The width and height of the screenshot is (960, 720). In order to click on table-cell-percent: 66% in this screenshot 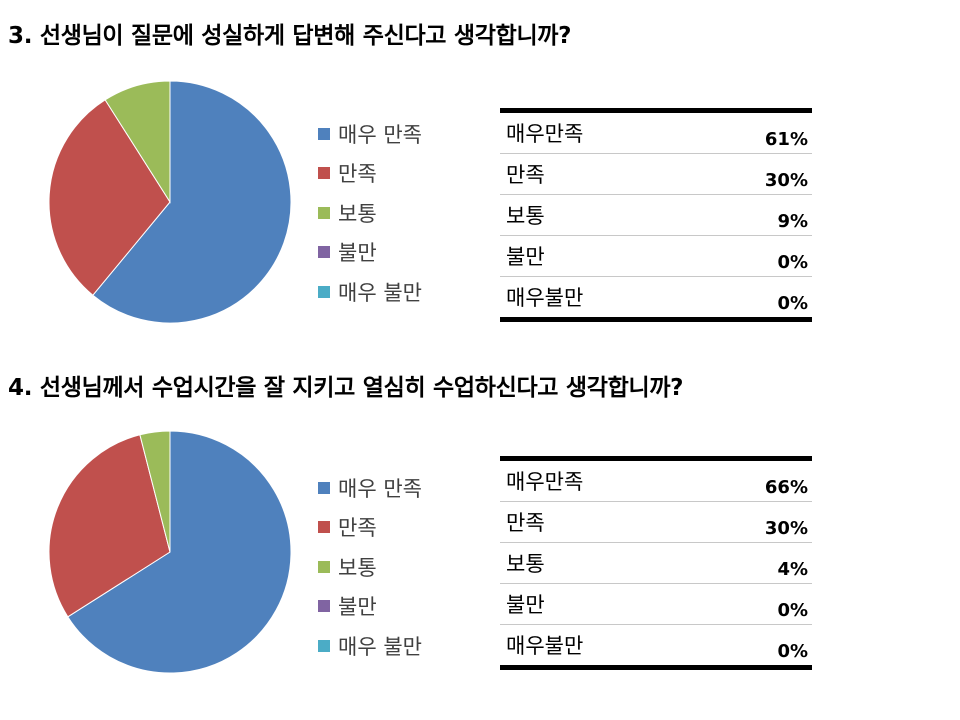, I will do `click(752, 480)`.